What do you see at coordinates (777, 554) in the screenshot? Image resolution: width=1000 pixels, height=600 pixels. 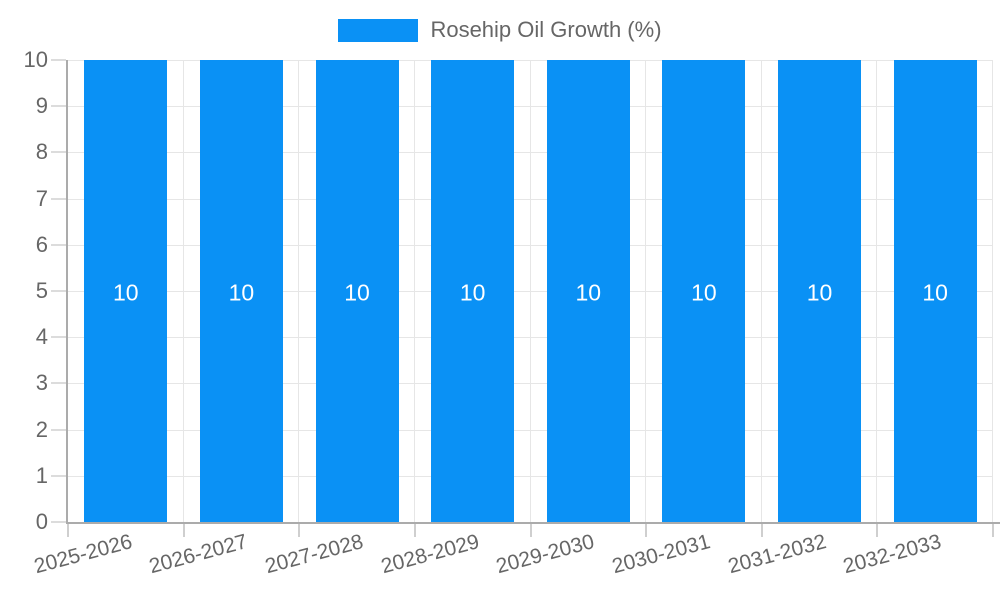 I see `x-tick-label: 2031-2032` at bounding box center [777, 554].